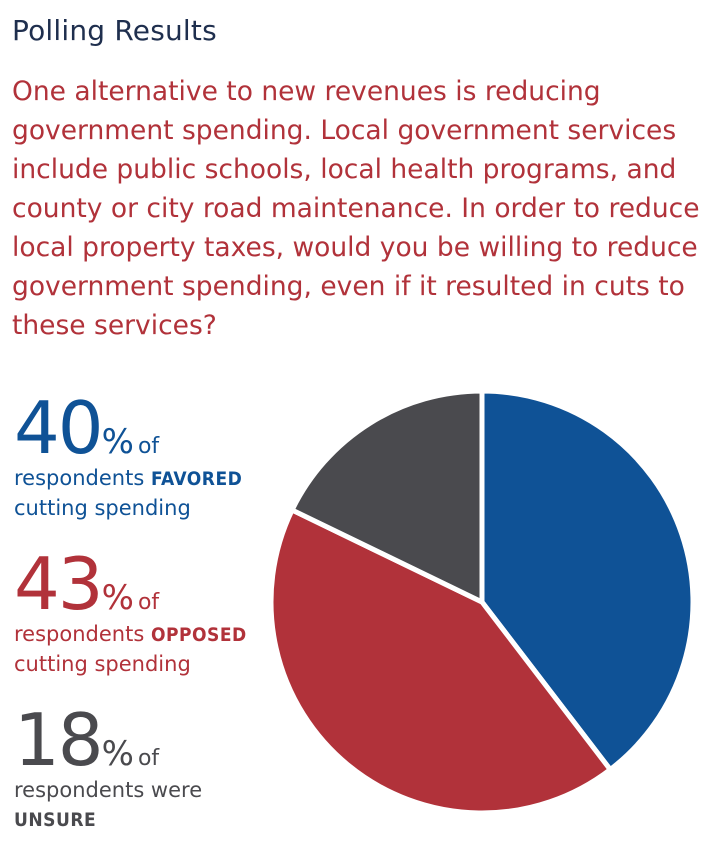 This screenshot has width=726, height=843. What do you see at coordinates (587, 580) in the screenshot?
I see `pie-slice-favored` at bounding box center [587, 580].